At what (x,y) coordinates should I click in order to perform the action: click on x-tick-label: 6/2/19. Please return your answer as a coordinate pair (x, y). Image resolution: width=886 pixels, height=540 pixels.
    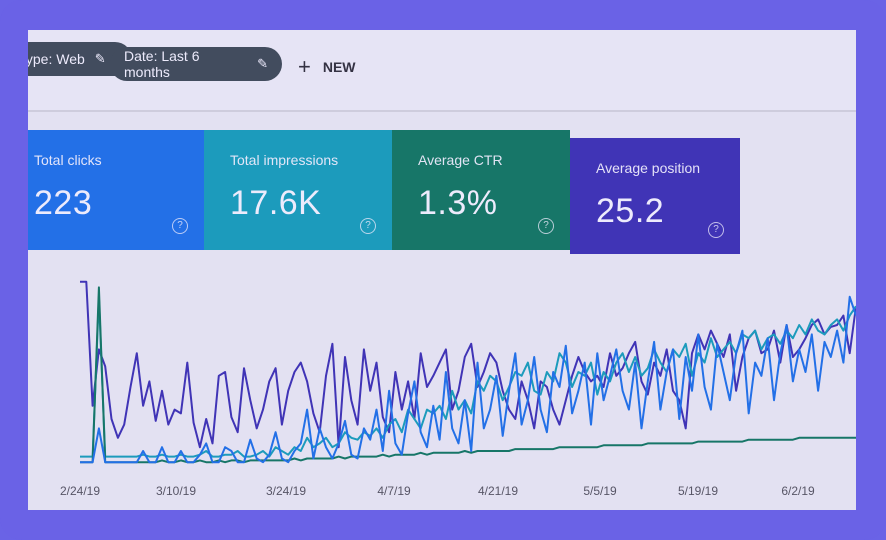
    Looking at the image, I should click on (798, 491).